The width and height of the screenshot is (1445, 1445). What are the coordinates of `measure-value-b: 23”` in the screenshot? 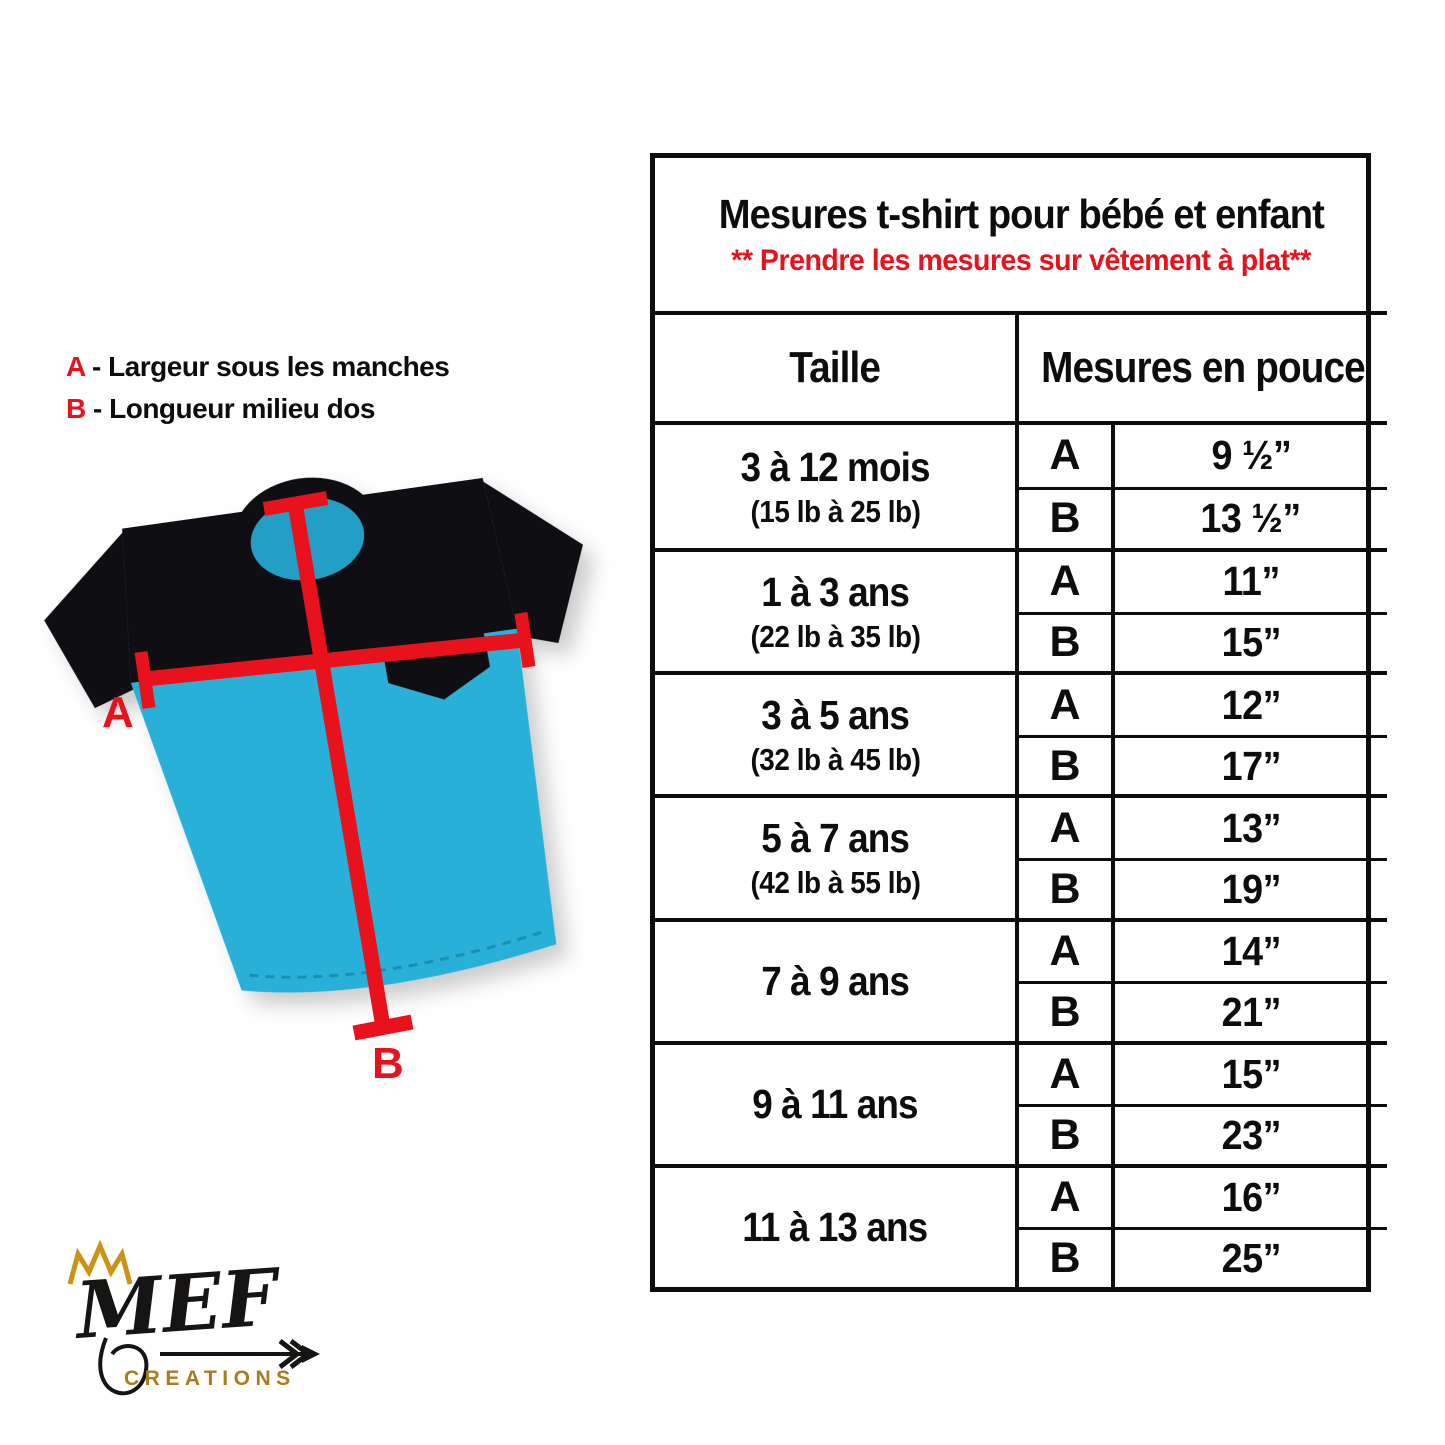 It's located at (1251, 1134).